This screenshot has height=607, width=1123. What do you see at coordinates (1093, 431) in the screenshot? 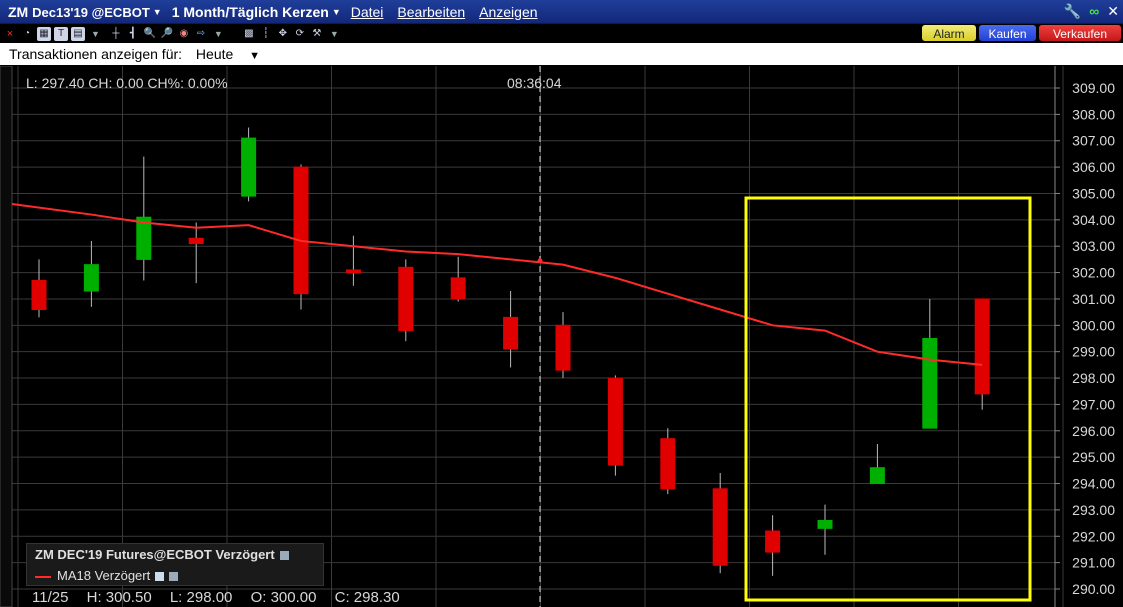
I see `y-axis-tick-label: 296.00` at bounding box center [1093, 431].